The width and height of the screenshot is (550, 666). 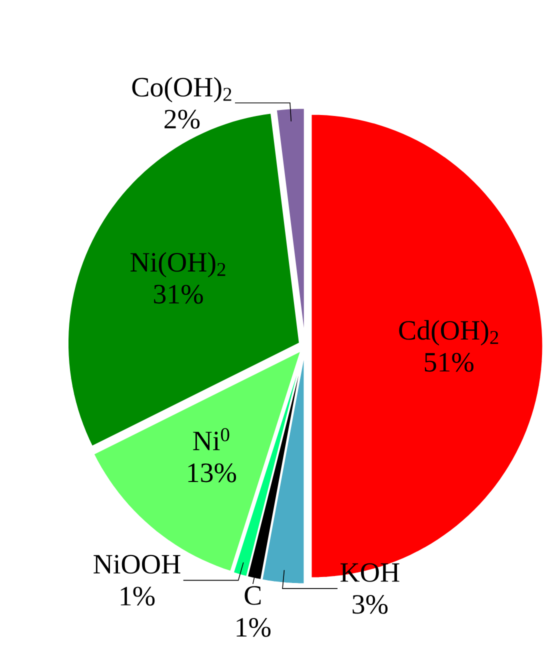 What do you see at coordinates (449, 362) in the screenshot?
I see `data-label: 51%` at bounding box center [449, 362].